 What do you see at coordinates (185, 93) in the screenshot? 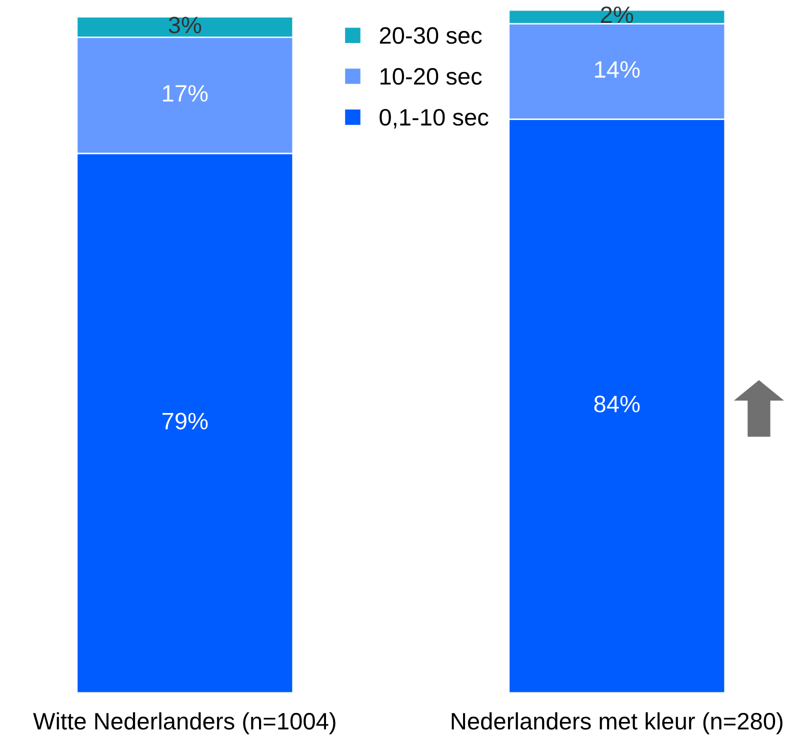
I see `data-label: 17%` at bounding box center [185, 93].